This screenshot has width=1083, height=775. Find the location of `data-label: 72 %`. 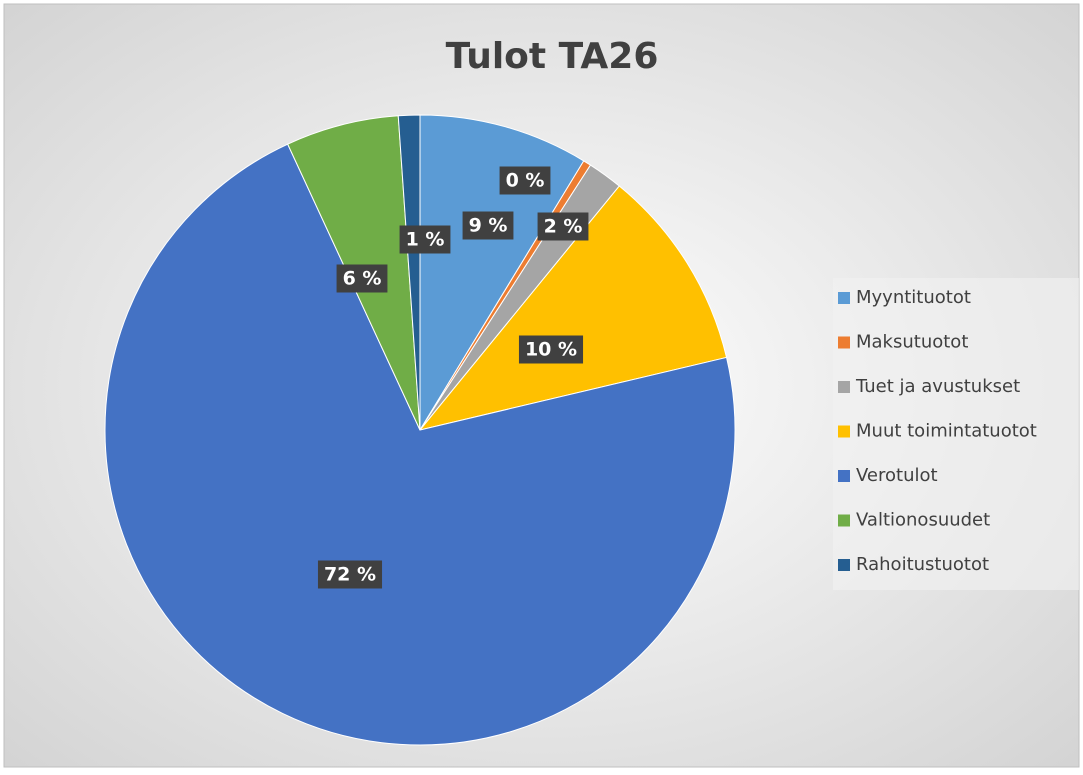

data-label: 72 % is located at coordinates (350, 575).